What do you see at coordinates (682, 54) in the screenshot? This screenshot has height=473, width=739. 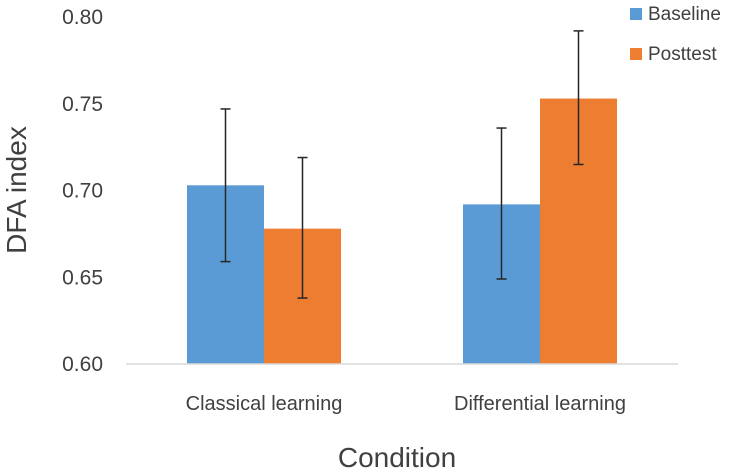 I see `legend-label-posttest: Posttest` at bounding box center [682, 54].